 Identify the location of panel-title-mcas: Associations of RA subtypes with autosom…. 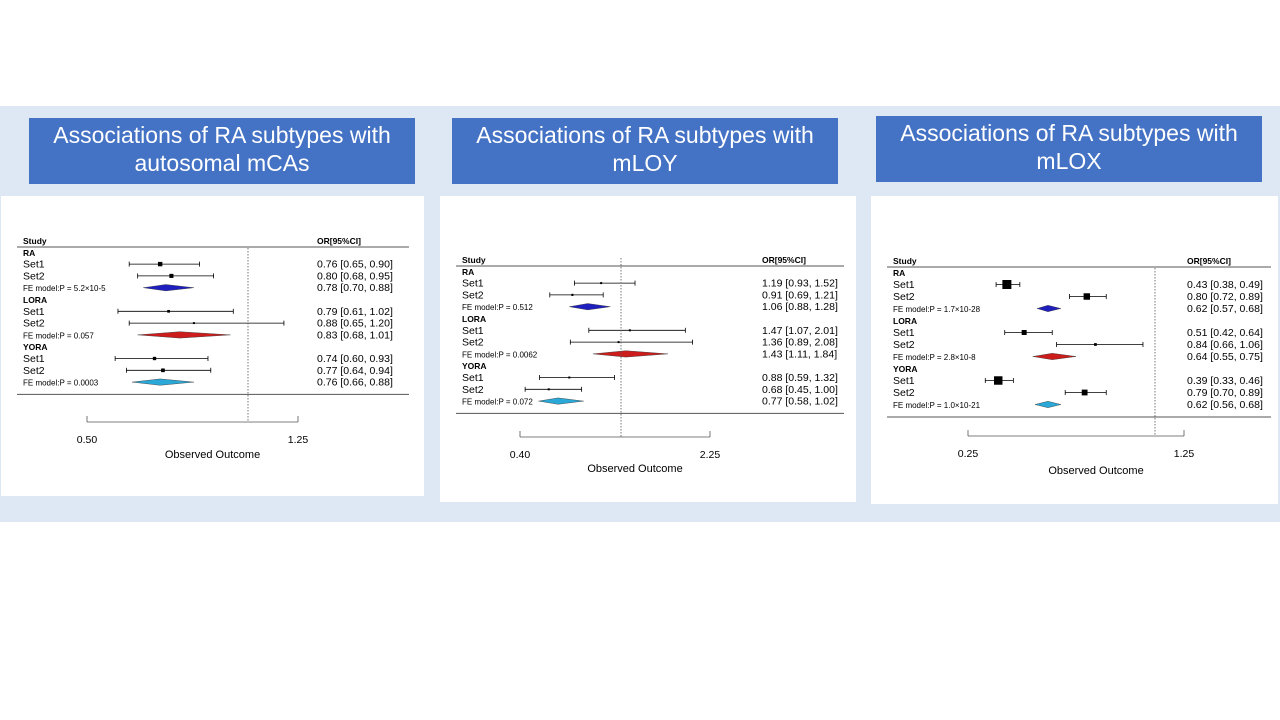
(222, 151).